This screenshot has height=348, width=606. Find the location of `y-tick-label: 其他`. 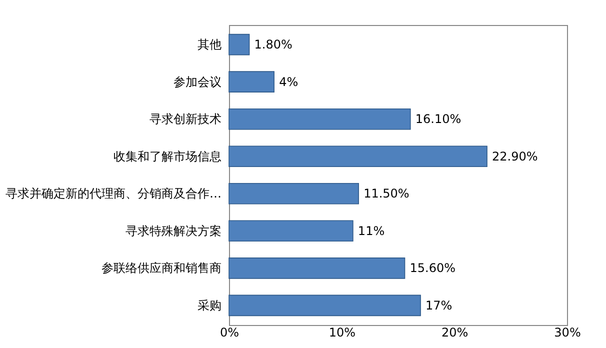

y-tick-label: 其他 is located at coordinates (210, 45).